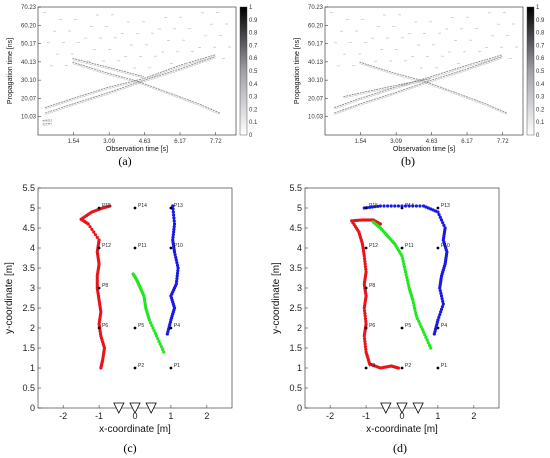 The image size is (550, 458). I want to click on colorbar-tick-label: 0.4, so click(540, 85).